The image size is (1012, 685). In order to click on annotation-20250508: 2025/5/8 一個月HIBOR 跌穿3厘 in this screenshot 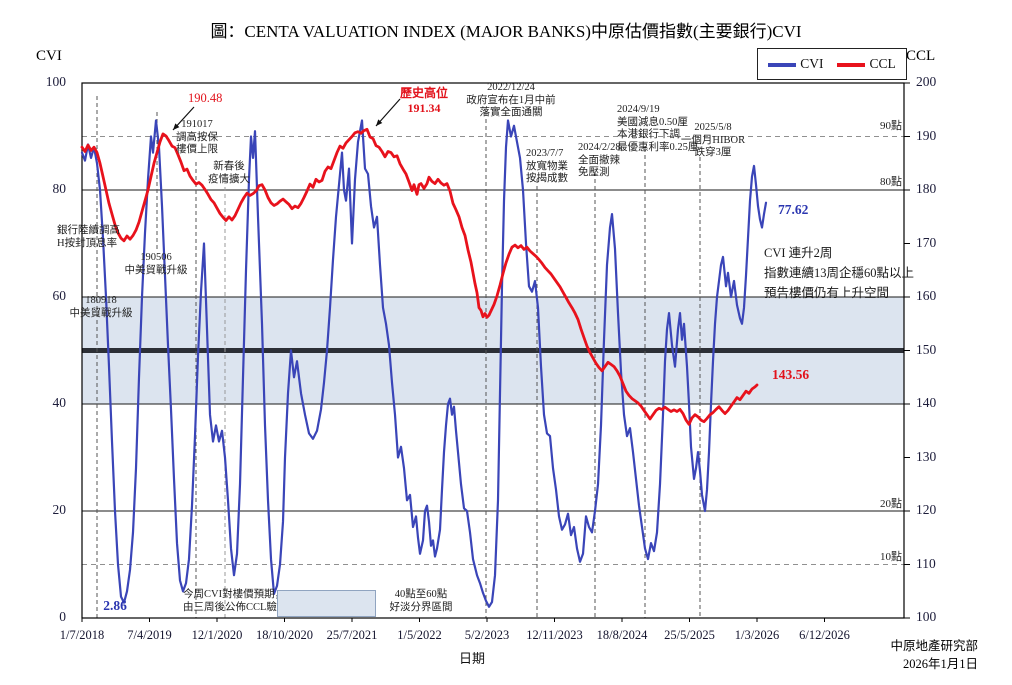, I will do `click(713, 140)`.